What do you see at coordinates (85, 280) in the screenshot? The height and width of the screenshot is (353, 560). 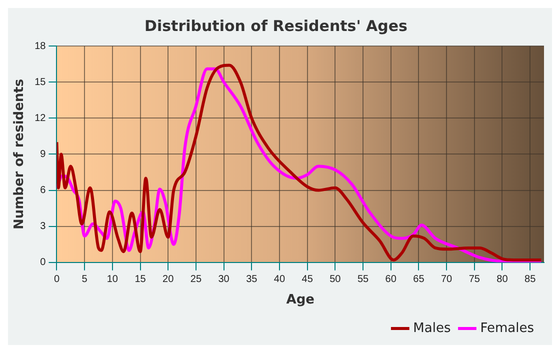 I see `x-tick-label: 5` at bounding box center [85, 280].